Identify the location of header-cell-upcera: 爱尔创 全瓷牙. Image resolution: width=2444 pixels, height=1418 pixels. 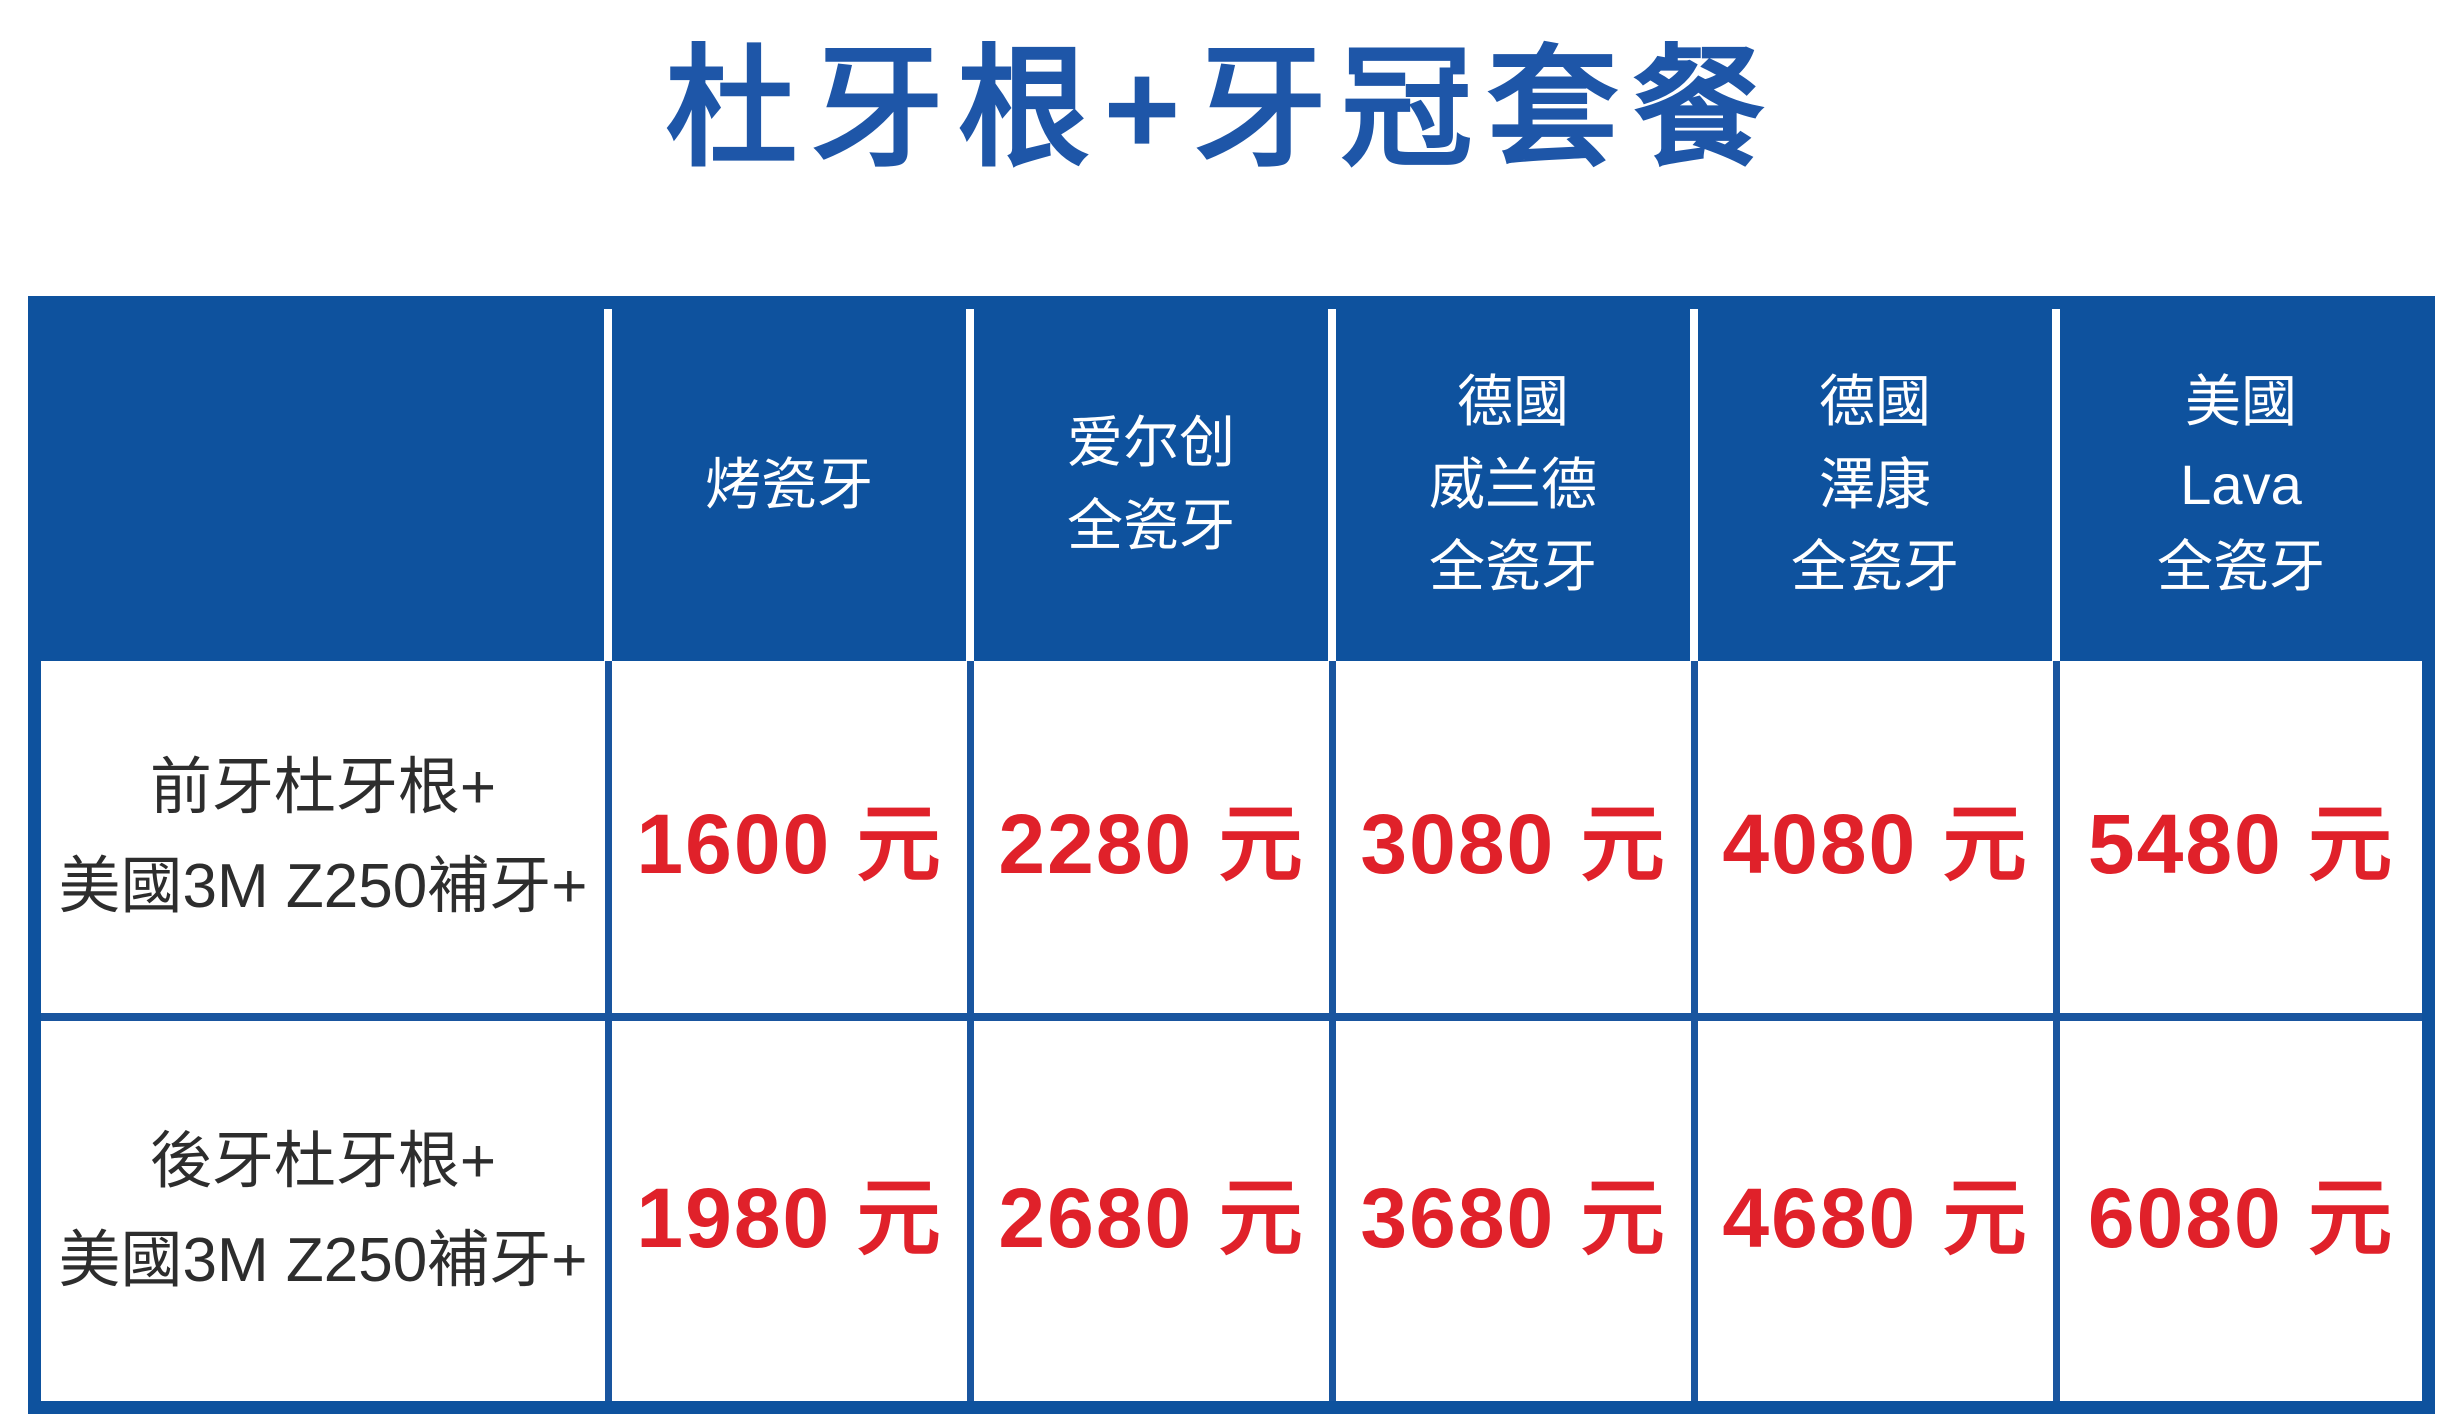
(1155, 485).